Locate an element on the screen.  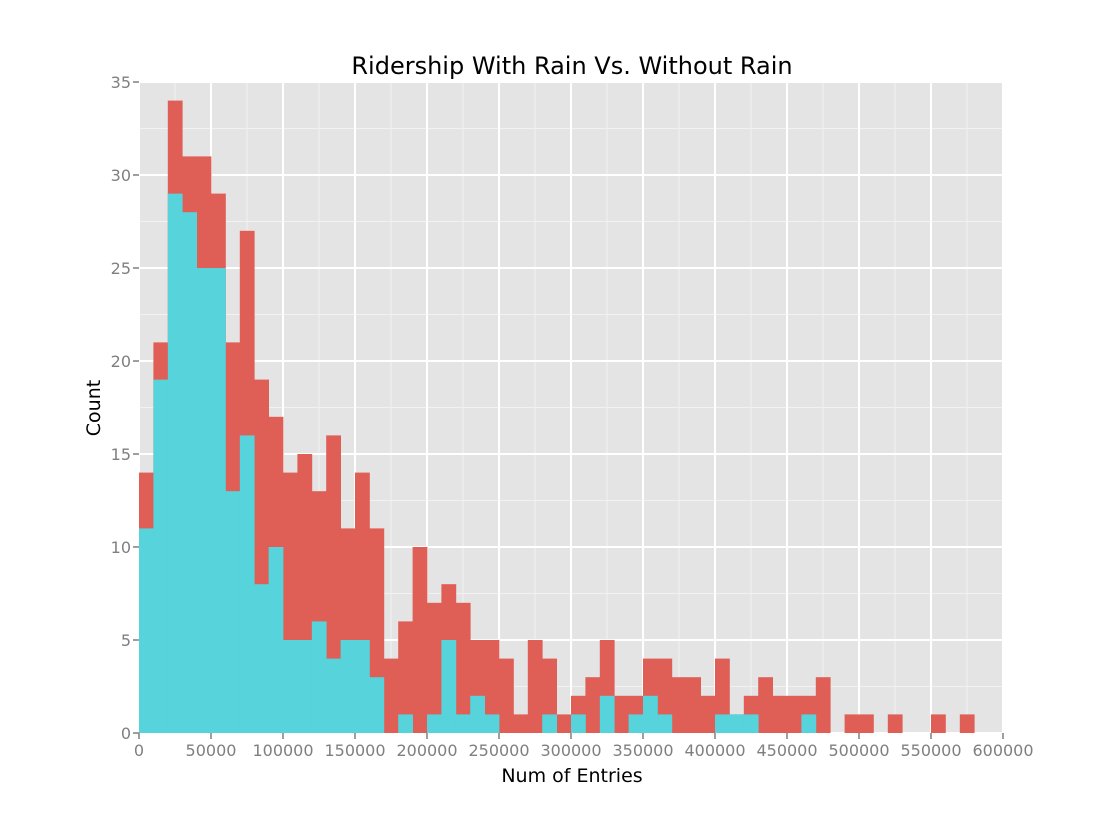
y-tick-label: 5 is located at coordinates (126, 640).